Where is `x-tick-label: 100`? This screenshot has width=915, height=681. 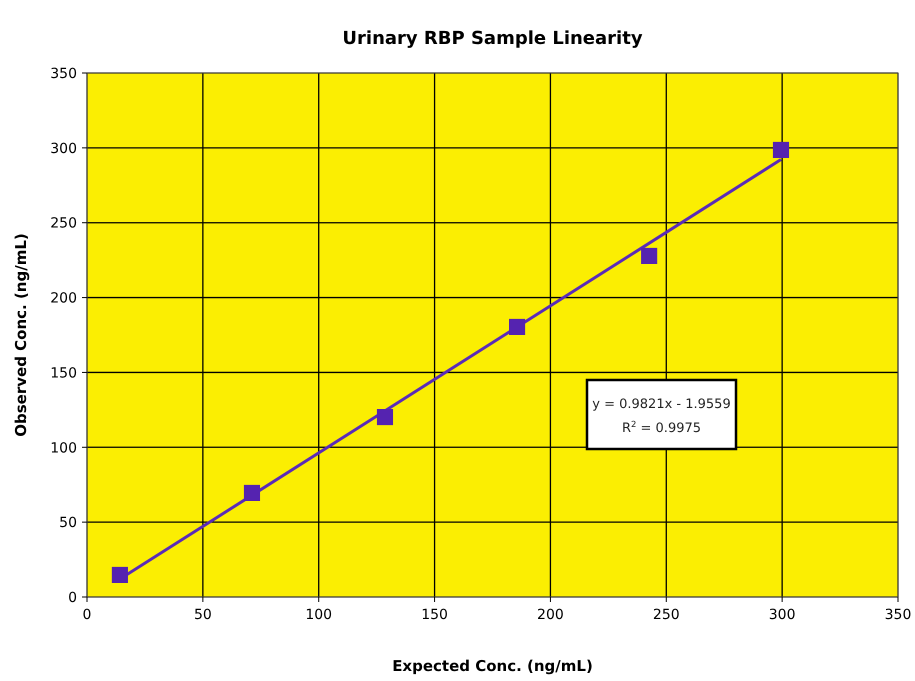
x-tick-label: 100 is located at coordinates (318, 615).